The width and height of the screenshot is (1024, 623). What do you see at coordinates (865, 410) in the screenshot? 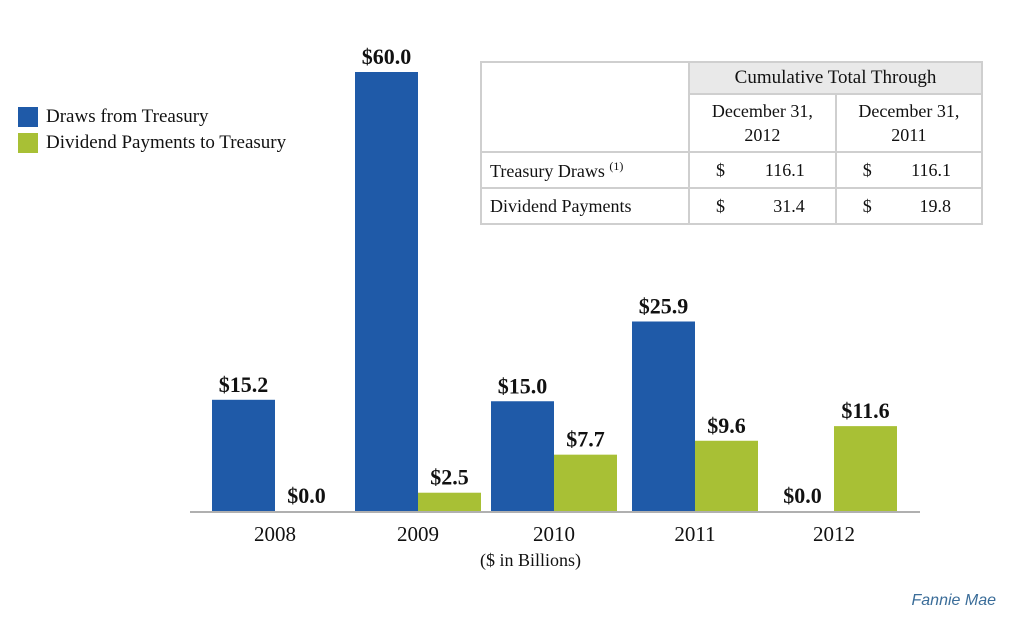
I see `data-label: $11.6` at bounding box center [865, 410].